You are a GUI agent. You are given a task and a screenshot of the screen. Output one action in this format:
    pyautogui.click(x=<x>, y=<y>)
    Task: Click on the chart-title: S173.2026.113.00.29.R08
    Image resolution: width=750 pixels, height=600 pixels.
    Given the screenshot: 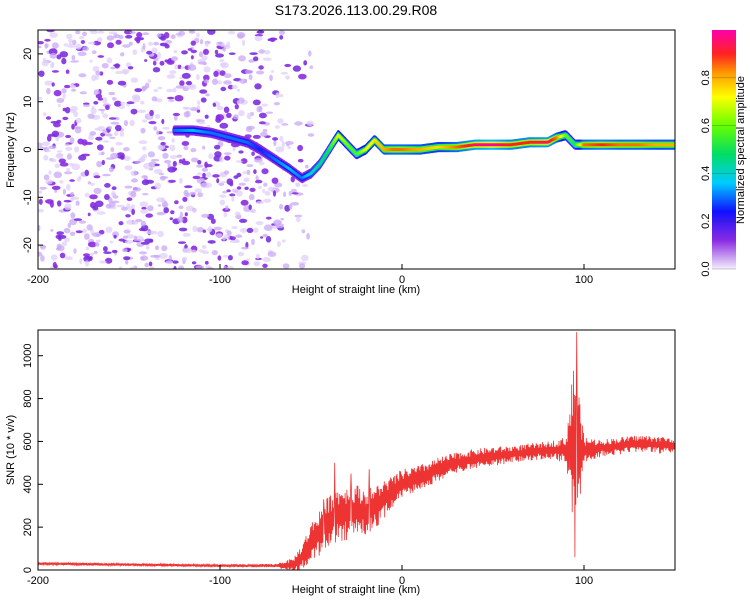 What is the action you would take?
    pyautogui.click(x=356, y=10)
    